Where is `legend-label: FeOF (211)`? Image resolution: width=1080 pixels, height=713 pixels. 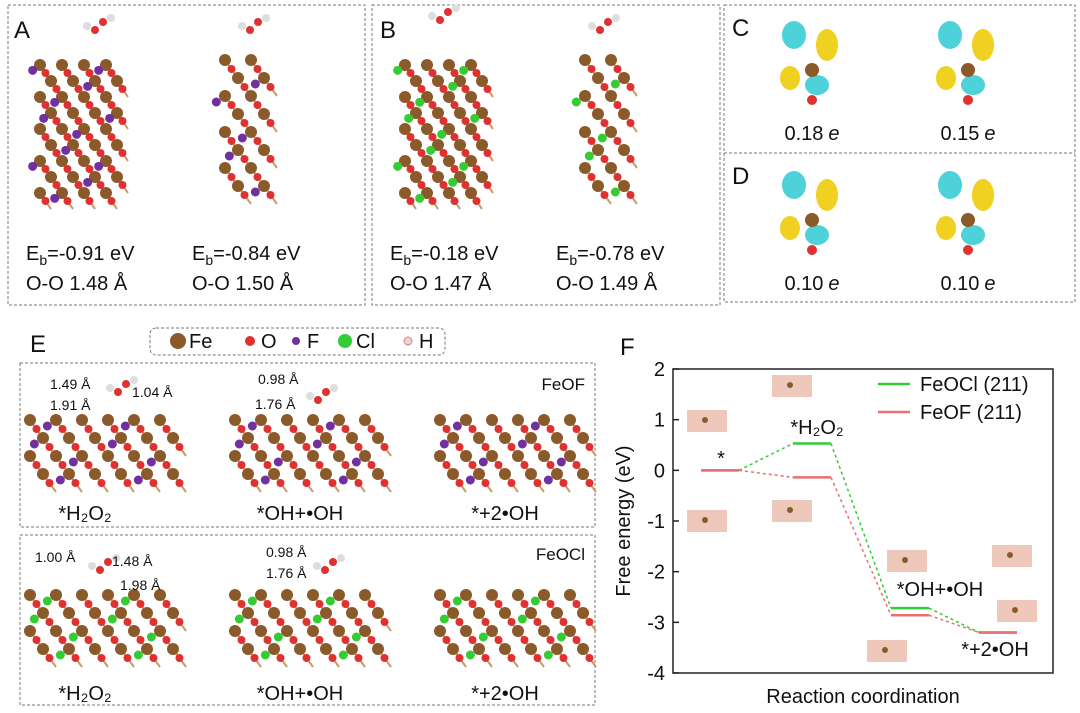 legend-label: FeOF (211) is located at coordinates (971, 413).